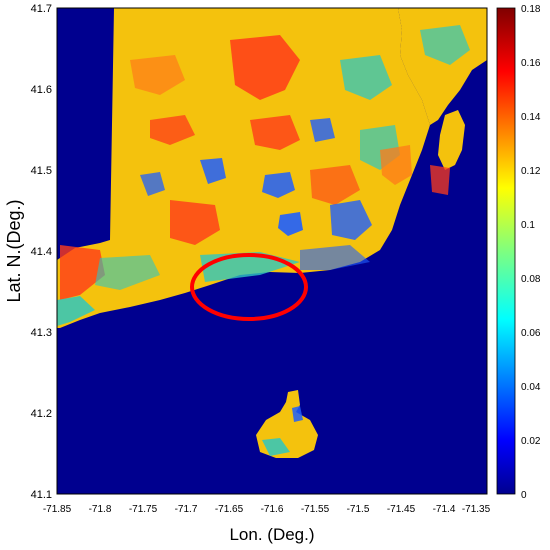 The width and height of the screenshot is (550, 550). What do you see at coordinates (528, 225) in the screenshot?
I see `colorbar-tick-label: 0.1` at bounding box center [528, 225].